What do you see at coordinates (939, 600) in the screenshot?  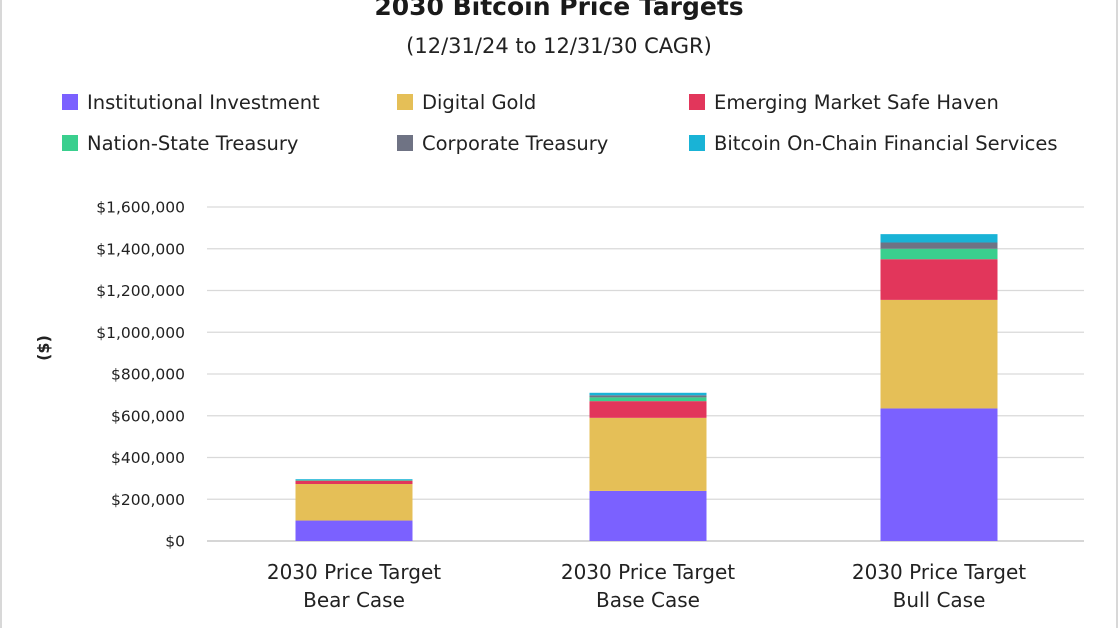 I see `x-tick-label: Bull Case` at bounding box center [939, 600].